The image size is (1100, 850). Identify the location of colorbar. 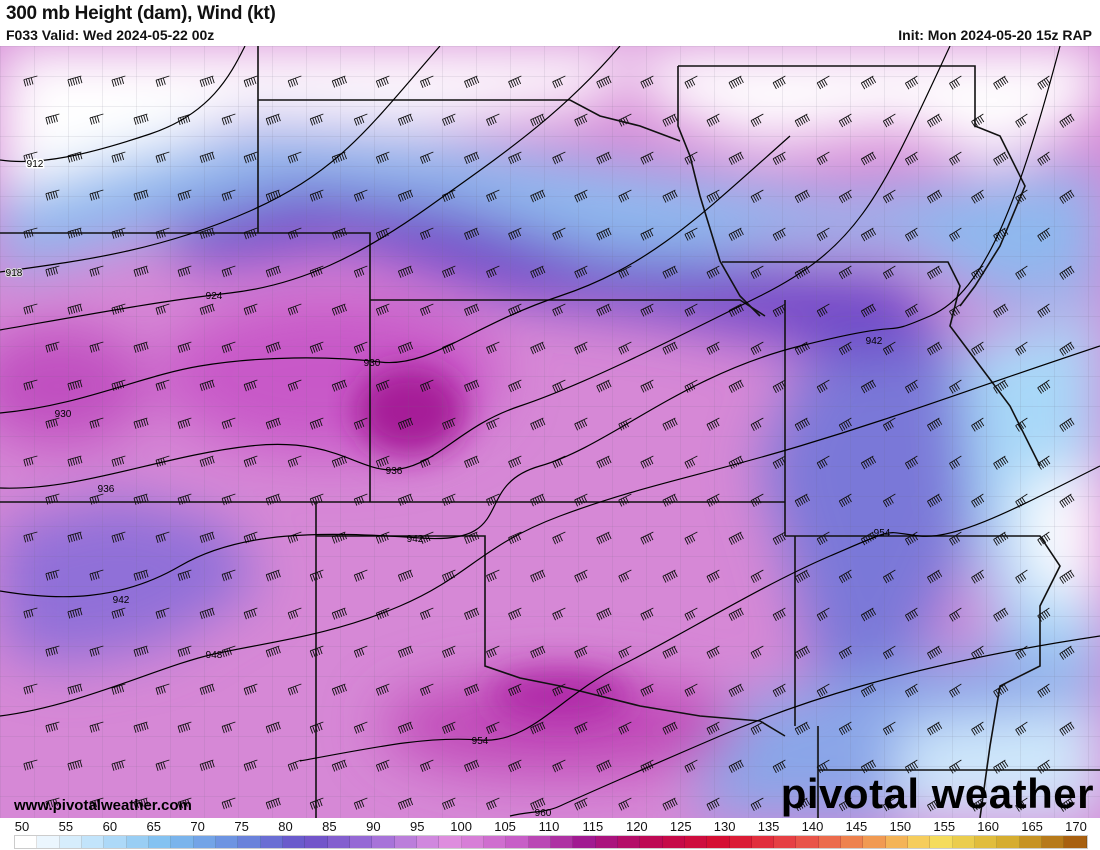
(551, 842).